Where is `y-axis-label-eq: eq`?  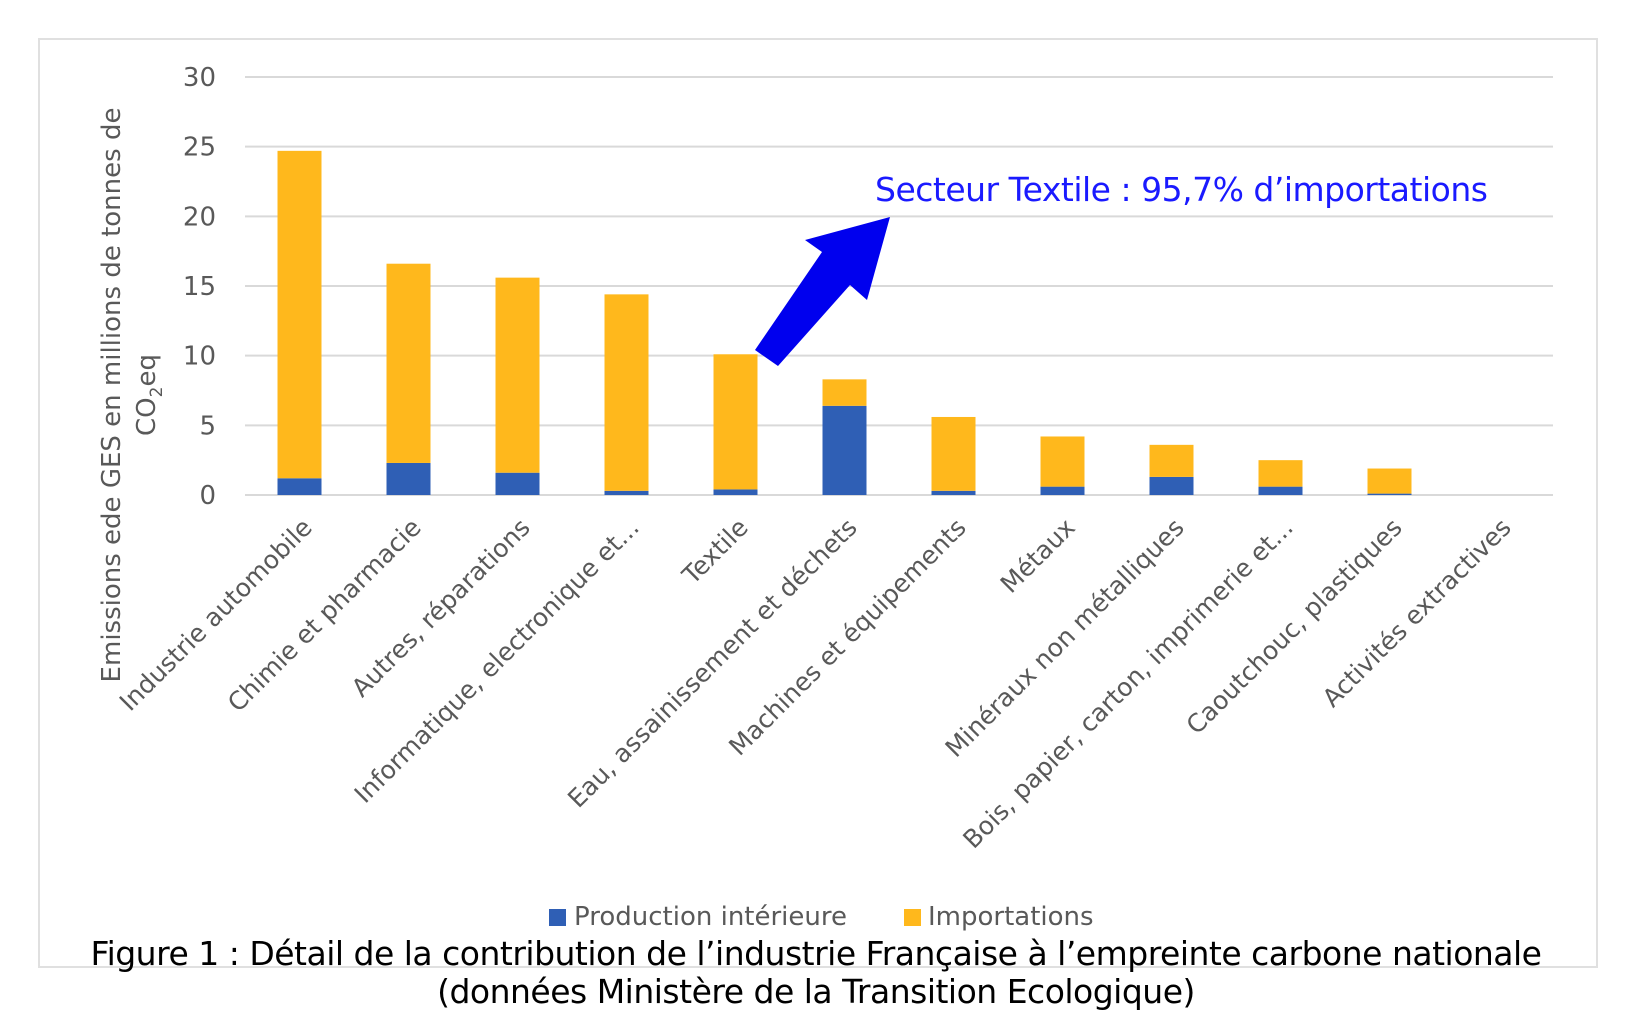 y-axis-label-eq: eq is located at coordinates (147, 370).